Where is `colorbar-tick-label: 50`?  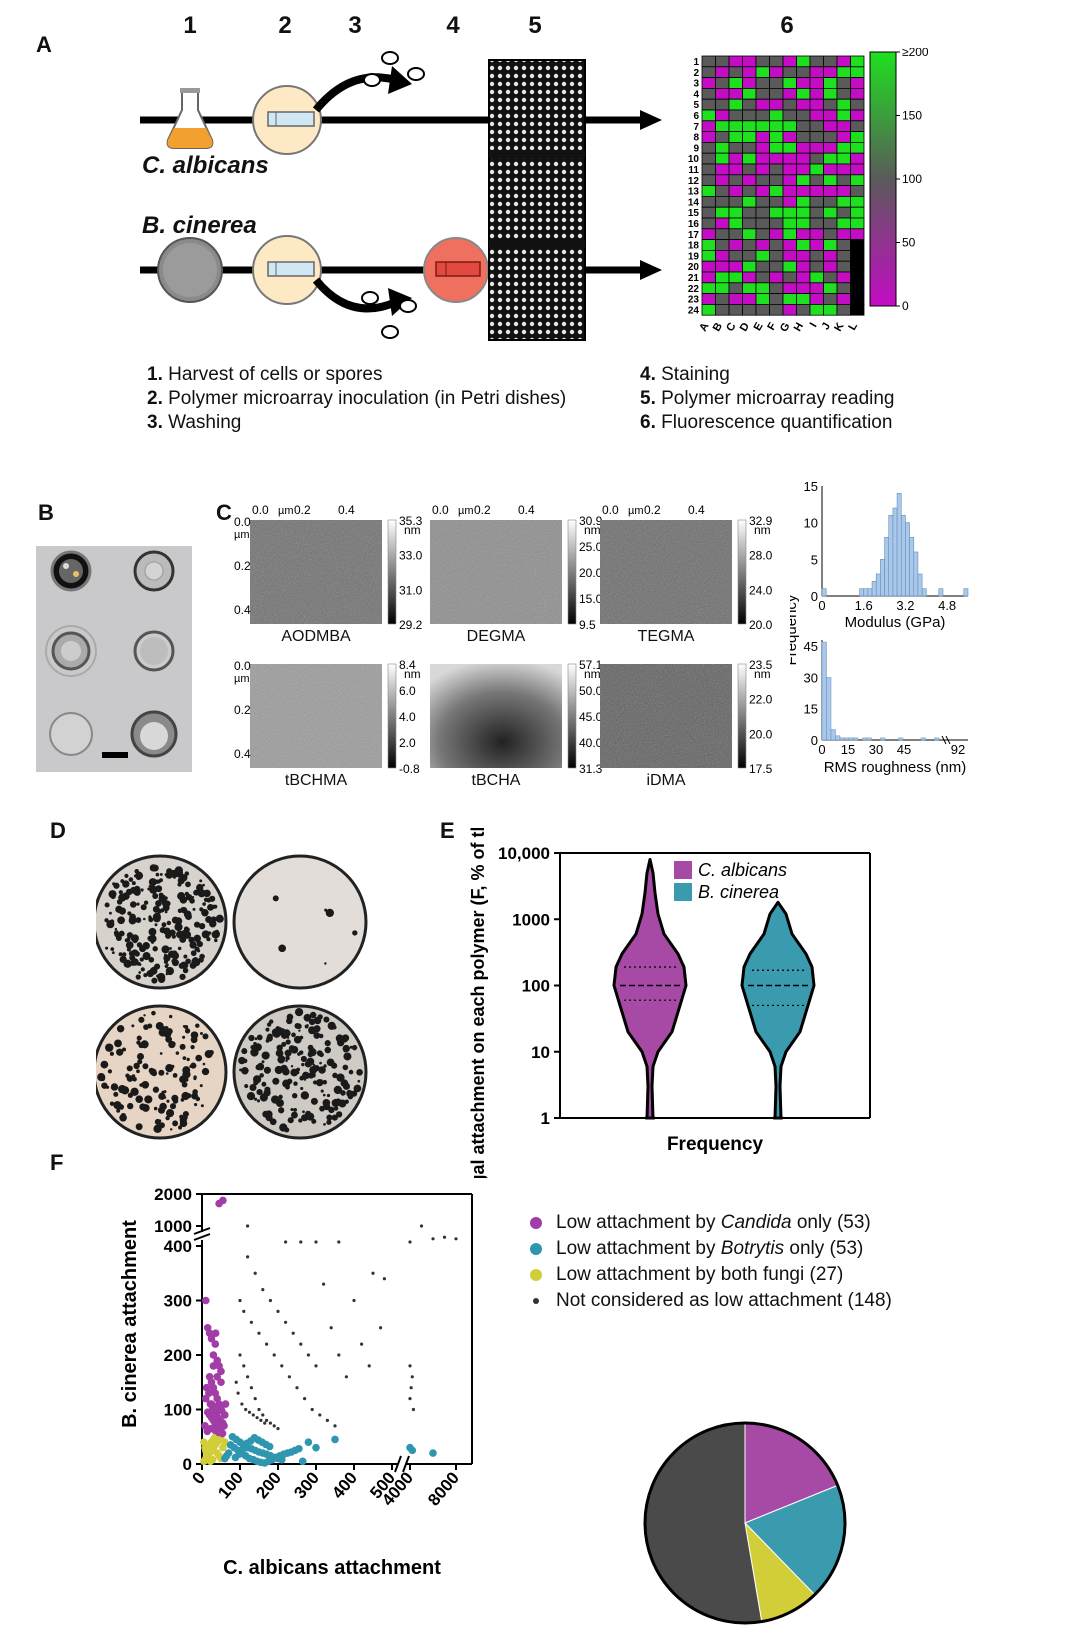 colorbar-tick-label: 50 is located at coordinates (909, 243).